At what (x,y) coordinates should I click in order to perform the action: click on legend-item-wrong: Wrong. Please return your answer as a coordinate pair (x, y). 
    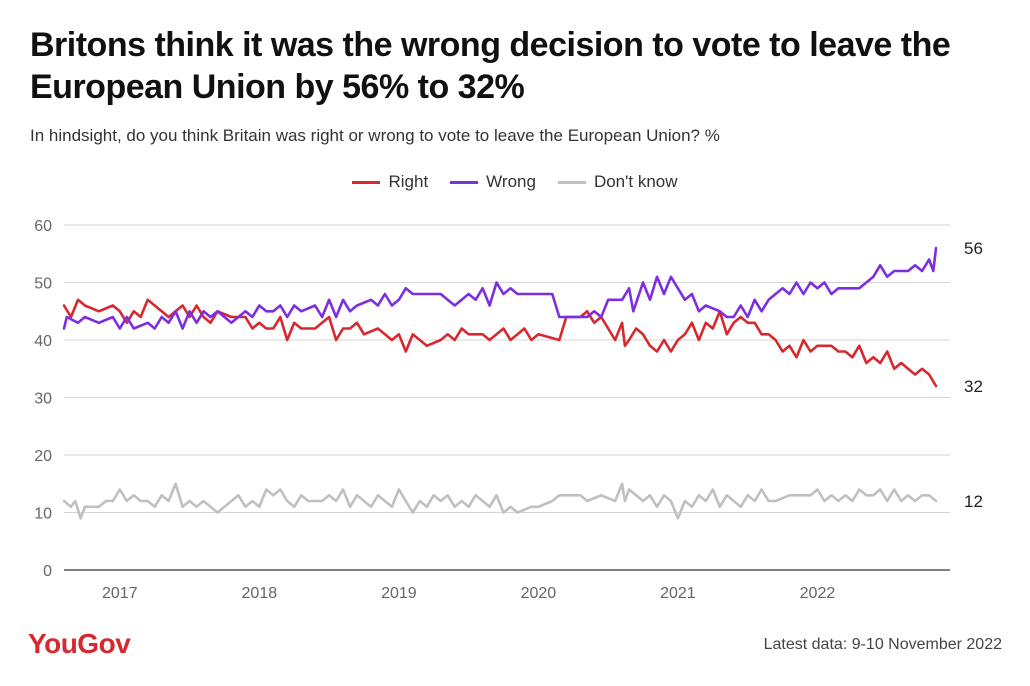
    Looking at the image, I should click on (493, 182).